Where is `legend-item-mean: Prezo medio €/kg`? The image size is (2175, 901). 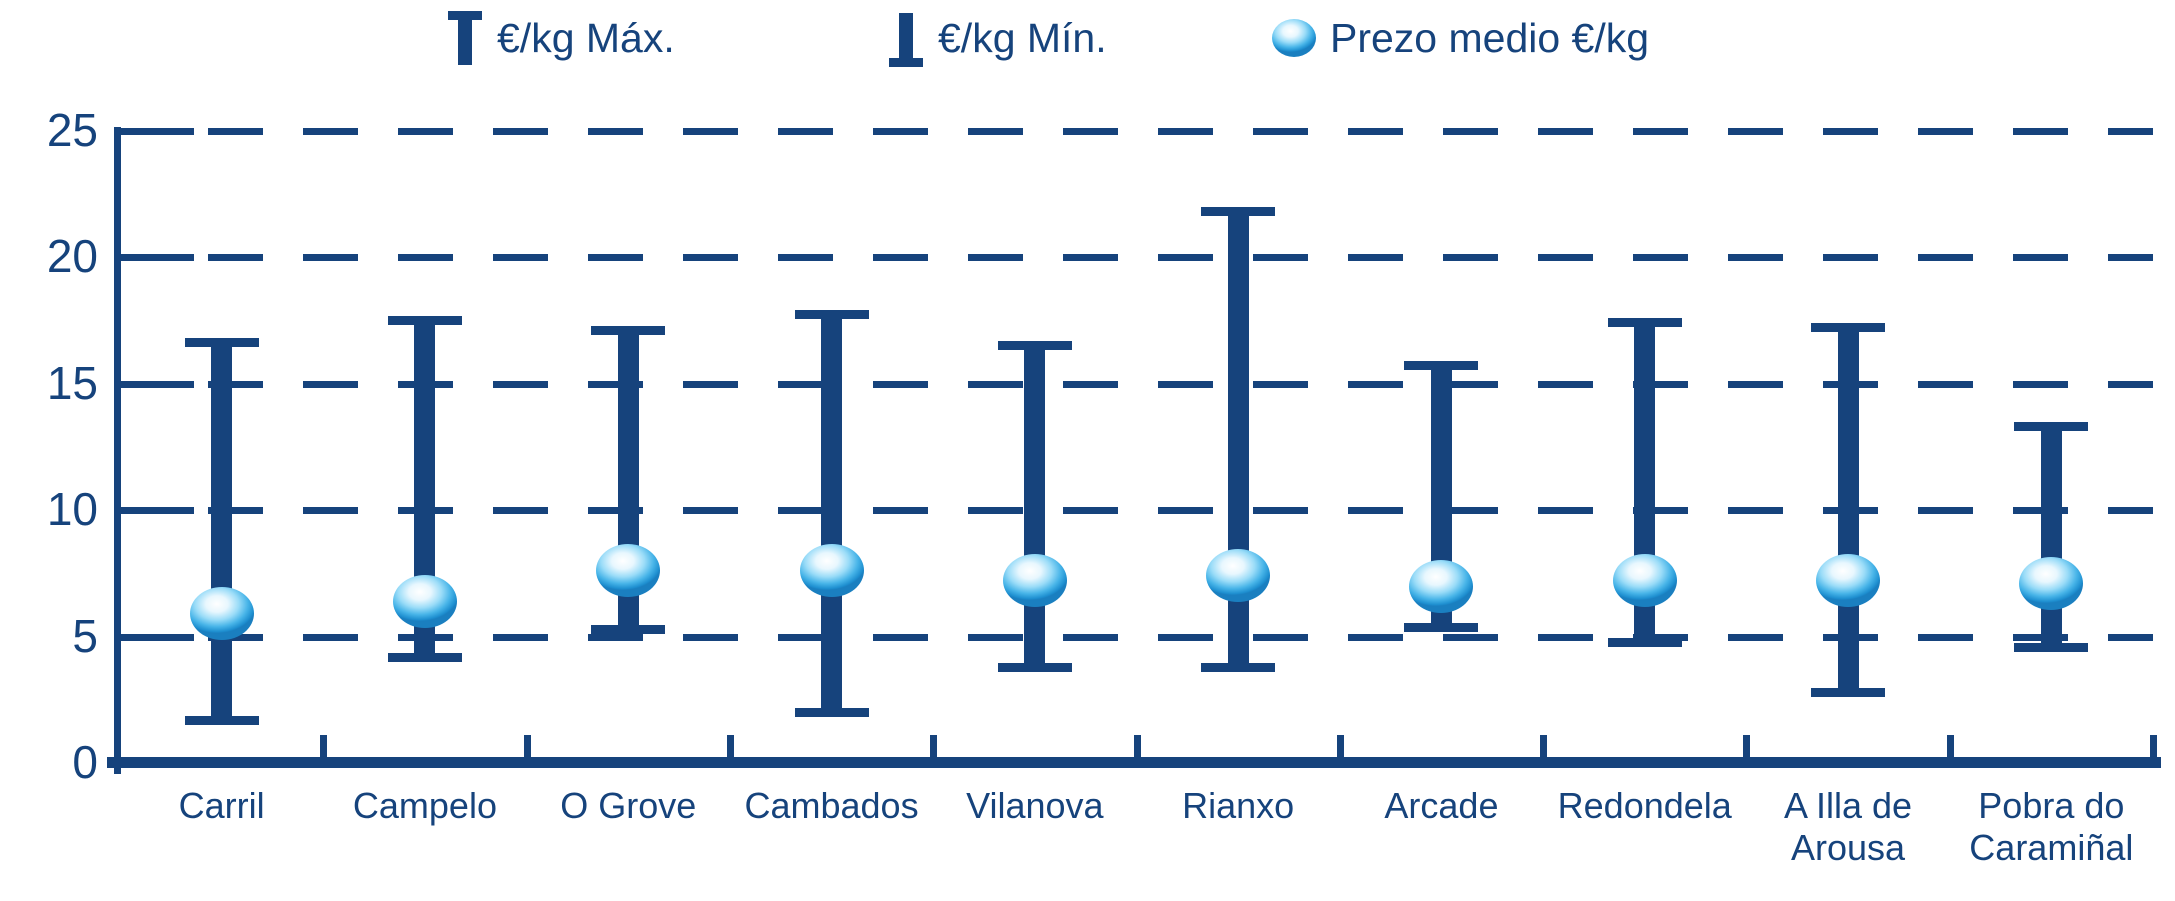 legend-item-mean: Prezo medio €/kg is located at coordinates (1460, 38).